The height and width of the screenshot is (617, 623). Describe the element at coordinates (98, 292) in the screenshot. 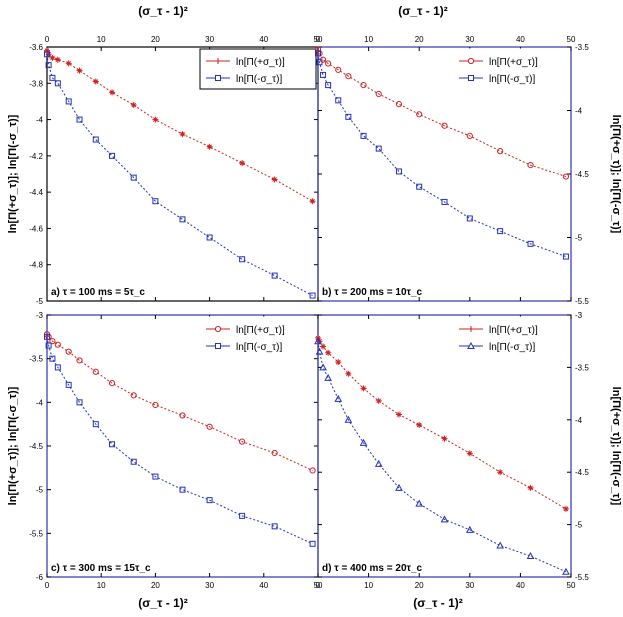

I see `panel-label: a) τ = 100 ms = 5τ_c` at that location.